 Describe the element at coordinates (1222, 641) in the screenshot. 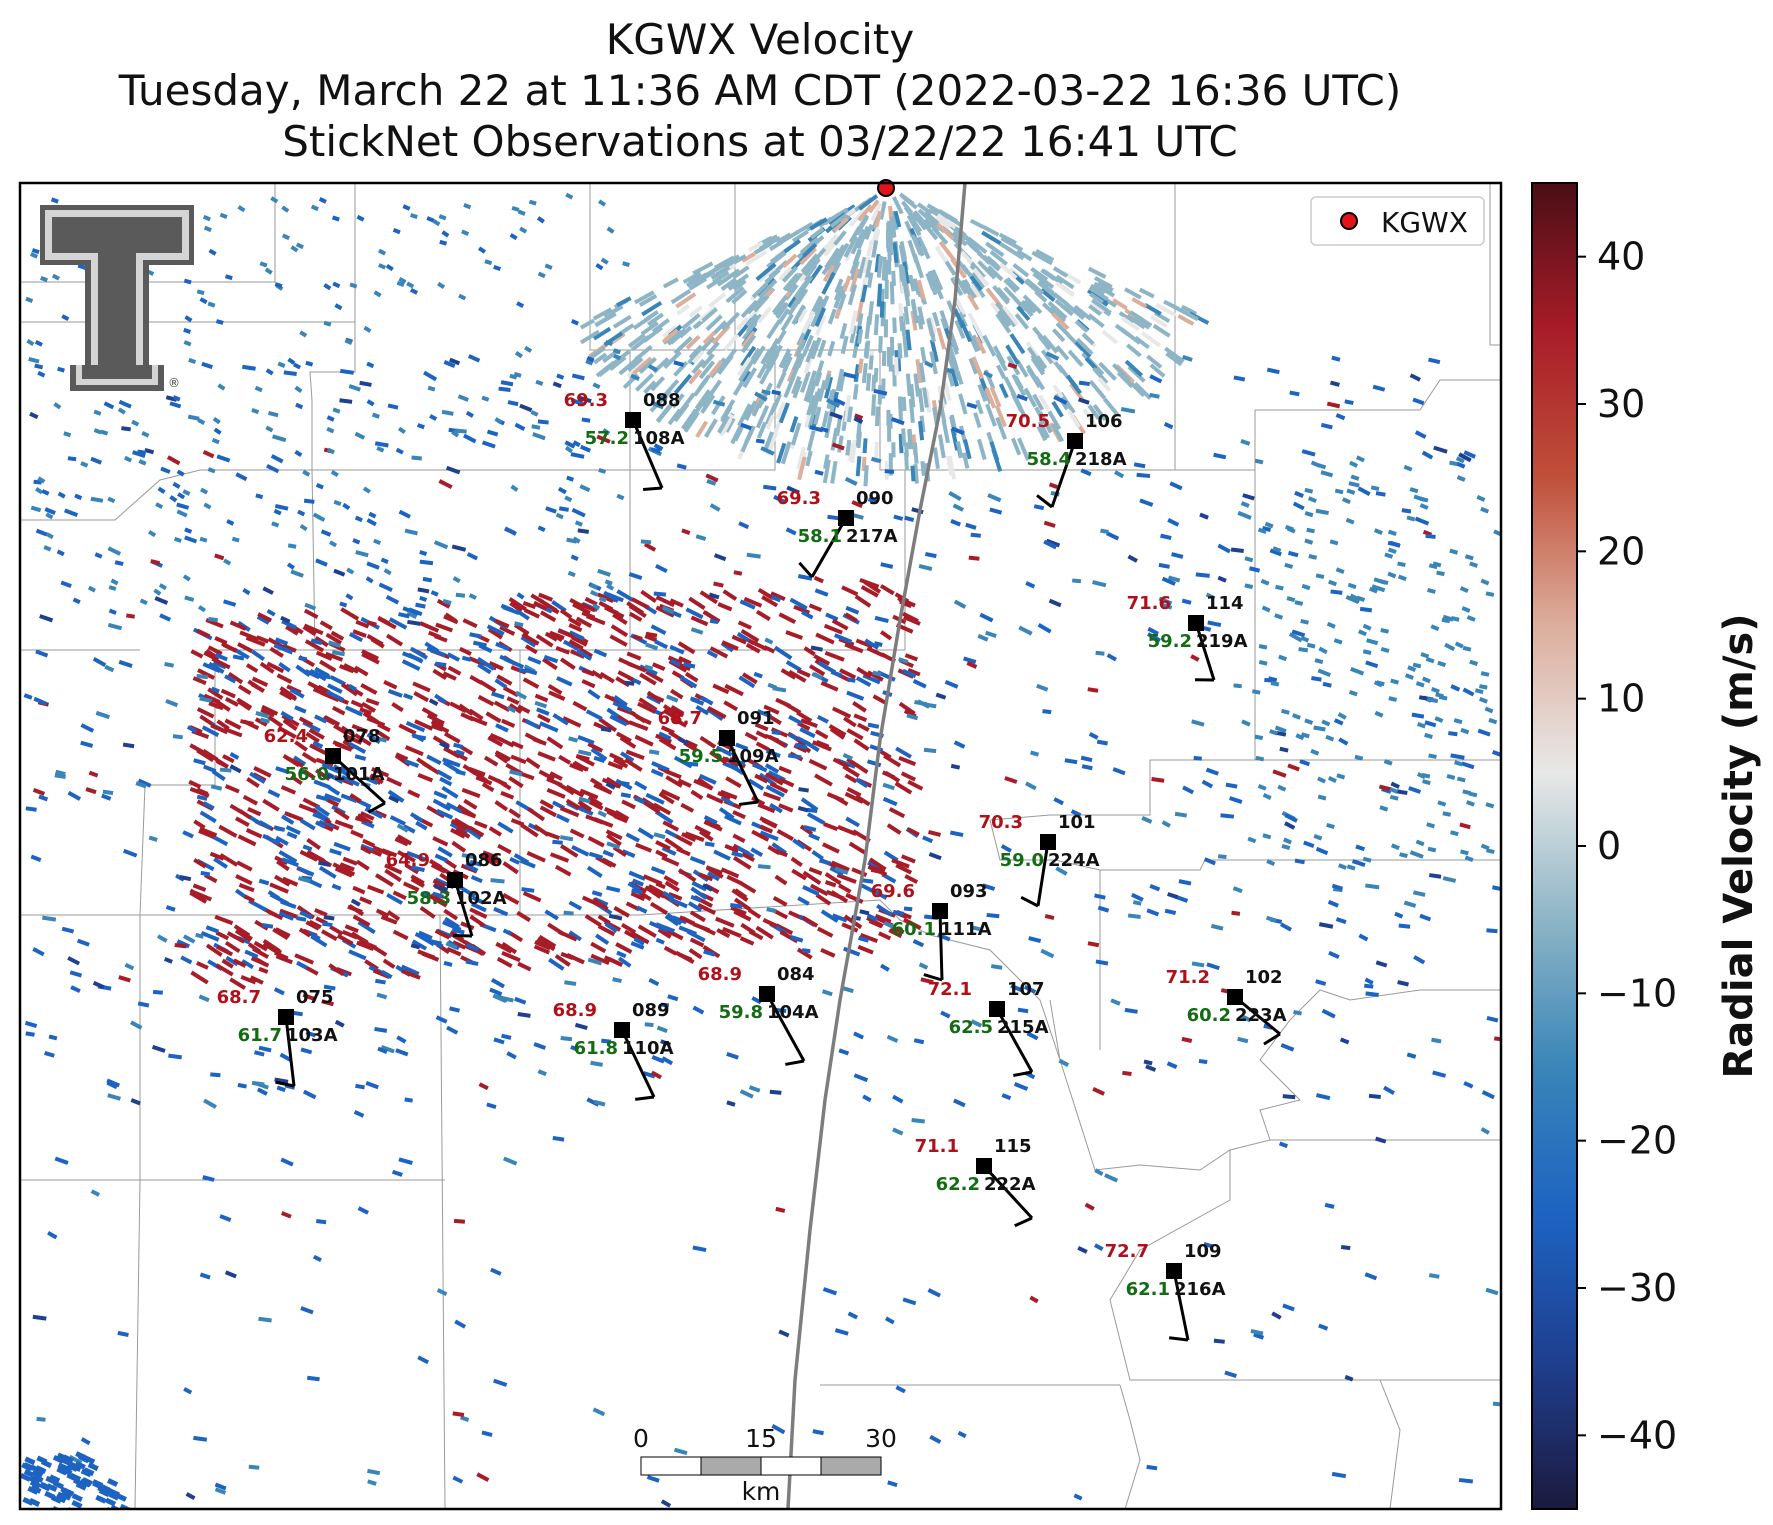

I see `station-id: 219A` at that location.